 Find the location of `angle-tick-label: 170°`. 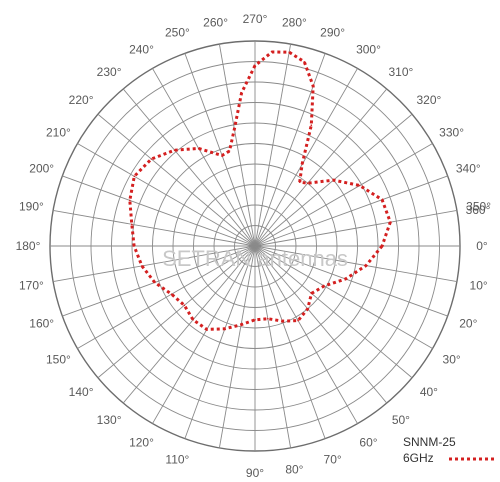

angle-tick-label: 170° is located at coordinates (31, 285).